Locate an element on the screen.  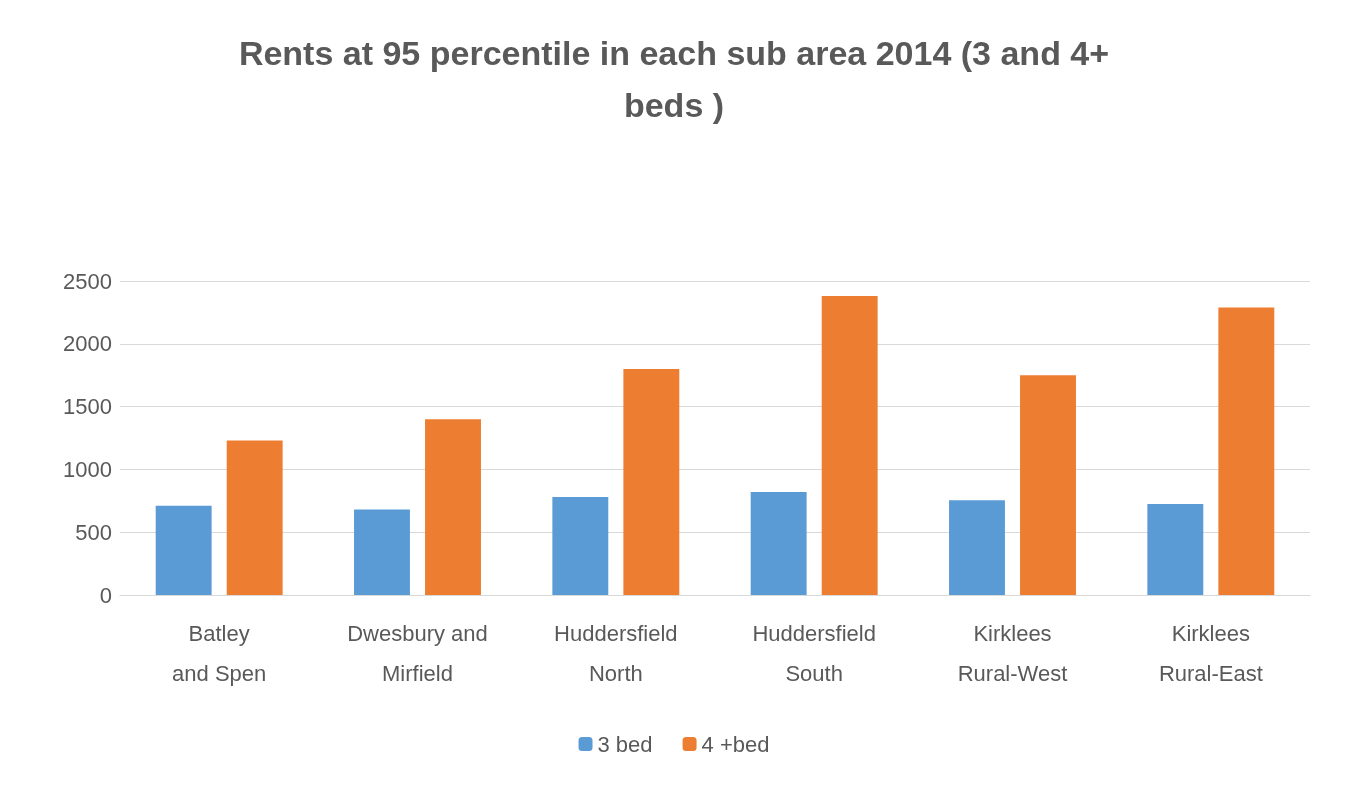
y-tick-label: 1500 is located at coordinates (87, 407).